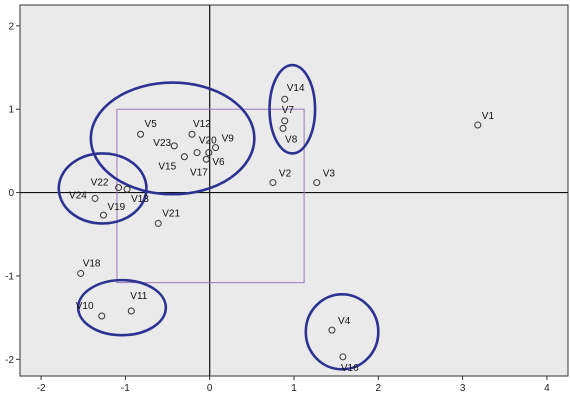  Describe the element at coordinates (283, 128) in the screenshot. I see `point-v8` at that location.